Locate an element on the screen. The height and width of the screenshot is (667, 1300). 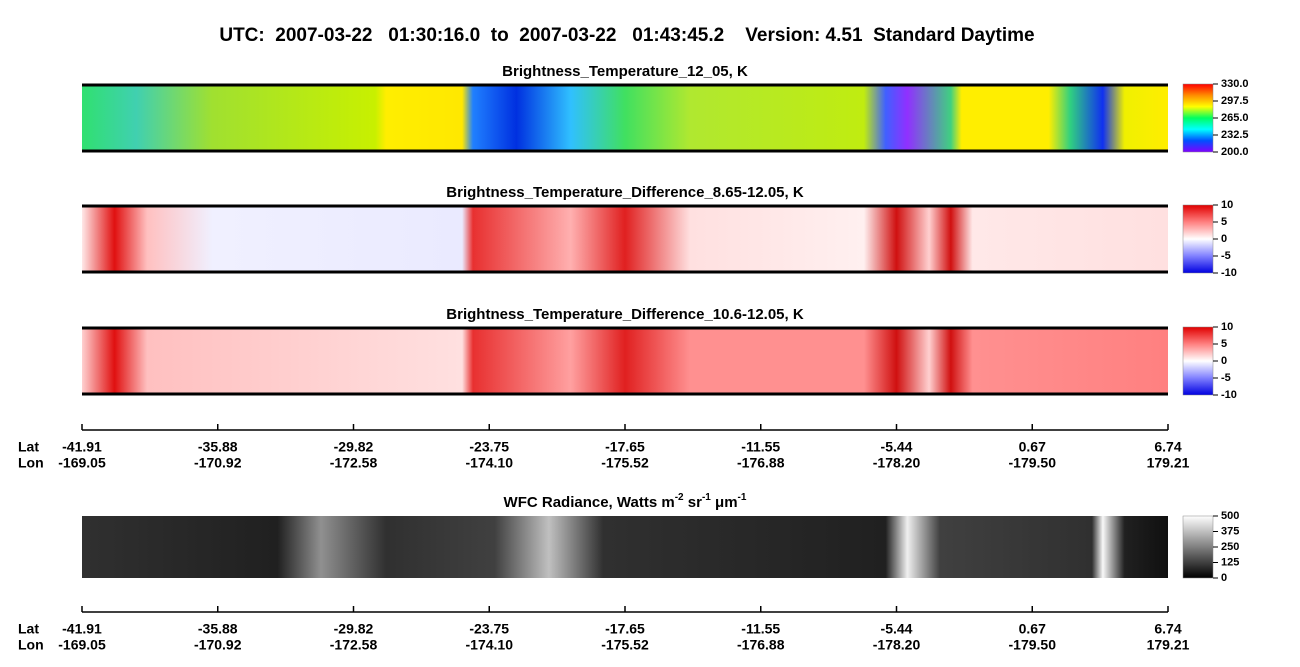
colorbar-tick-label: 125 is located at coordinates (1230, 562).